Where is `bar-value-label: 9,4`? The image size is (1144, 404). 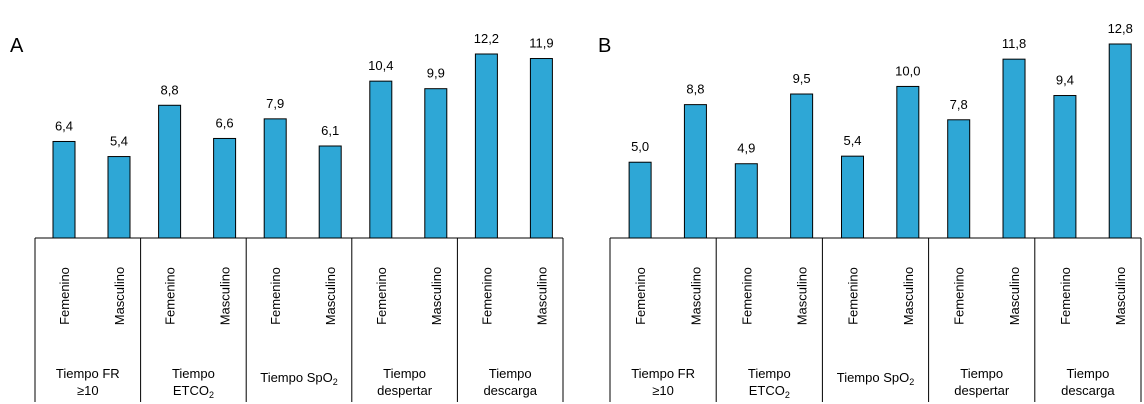
bar-value-label: 9,4 is located at coordinates (1065, 80).